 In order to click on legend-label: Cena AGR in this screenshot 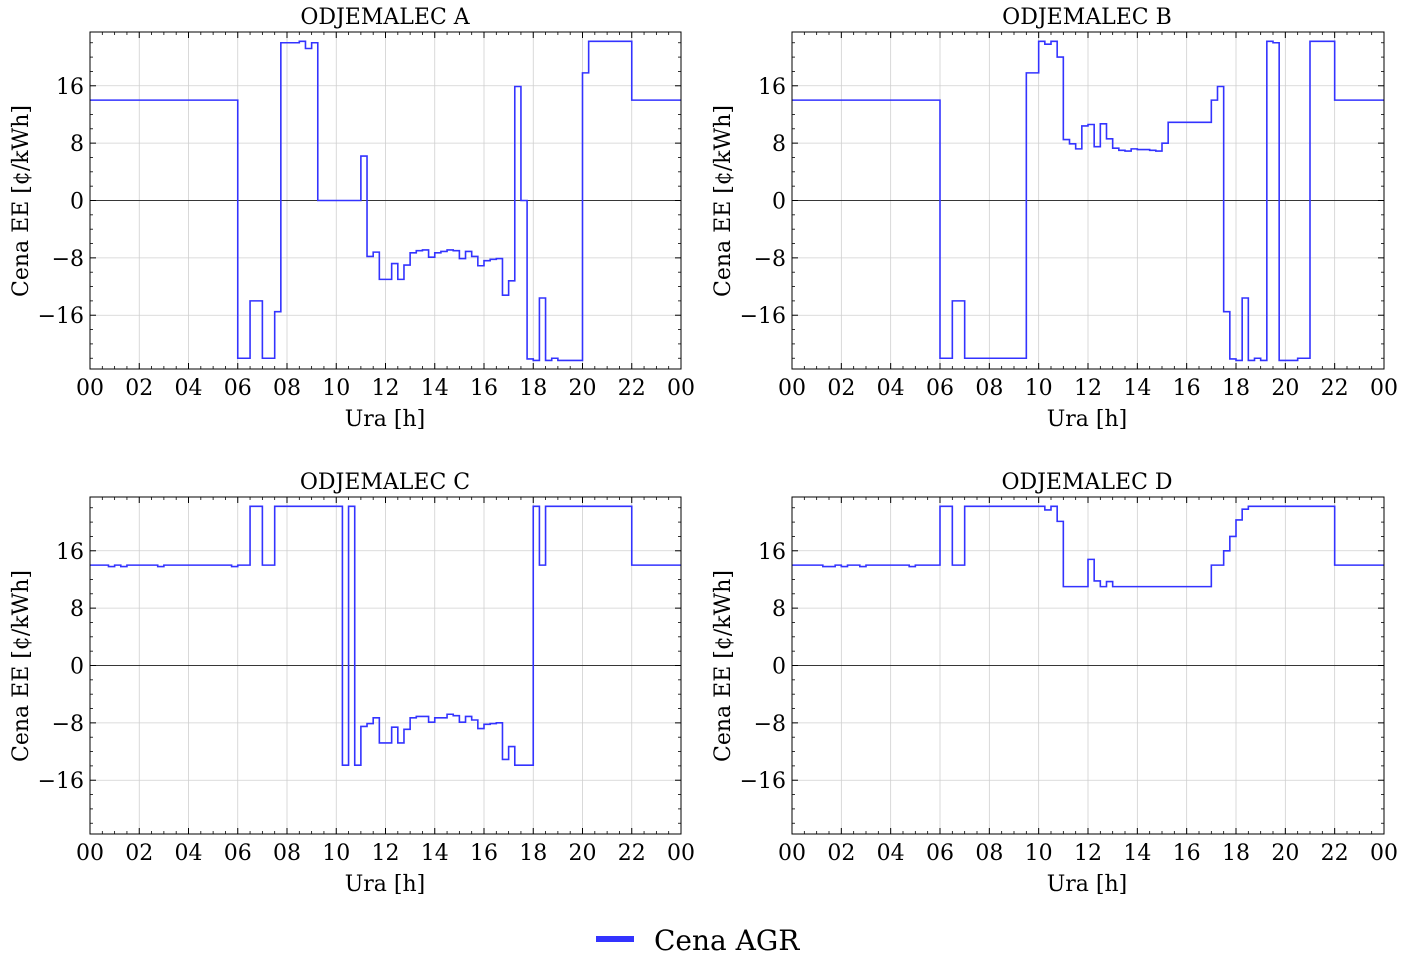, I will do `click(727, 940)`.